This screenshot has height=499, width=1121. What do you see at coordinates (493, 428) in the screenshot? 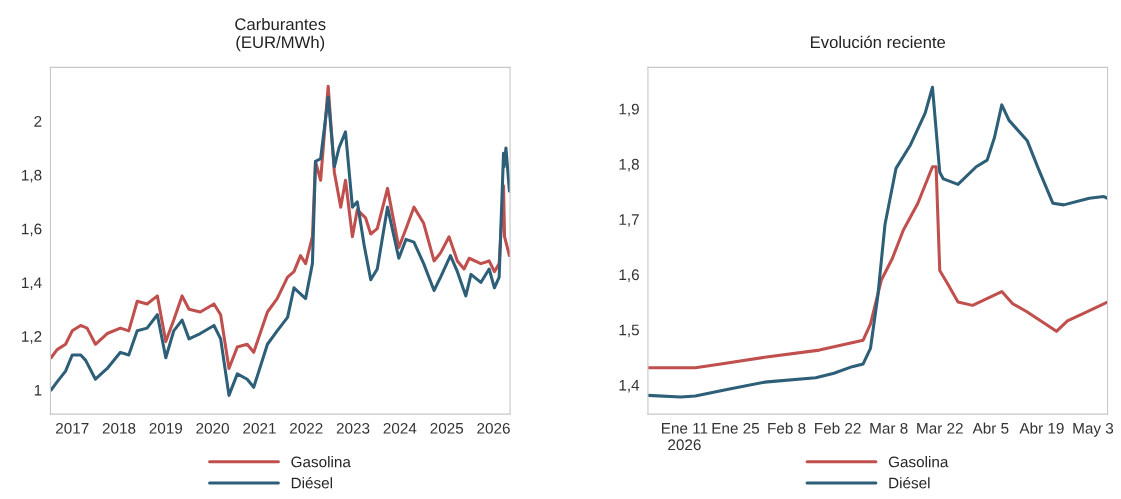
I see `x-tick-label: 2026` at bounding box center [493, 428].